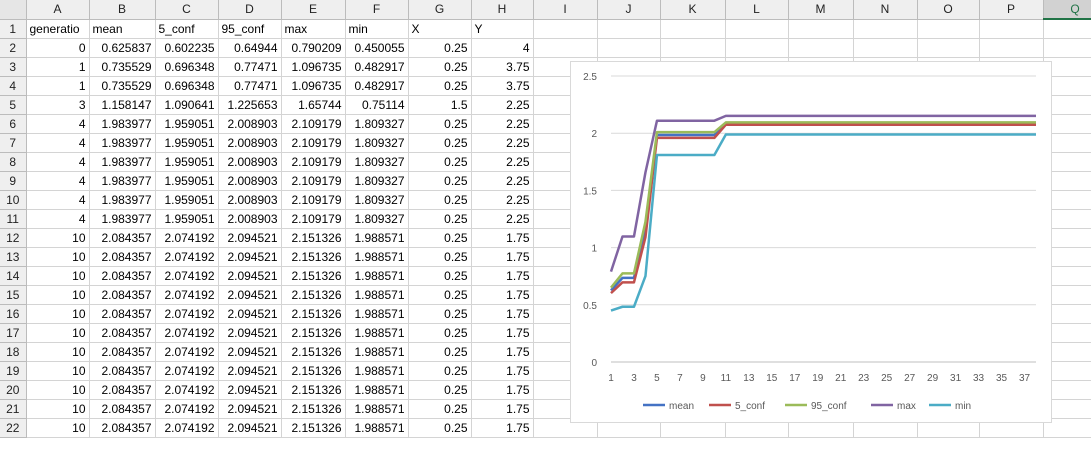 Image resolution: width=1091 pixels, height=460 pixels. Describe the element at coordinates (13, 238) in the screenshot. I see `row-header: 12` at that location.